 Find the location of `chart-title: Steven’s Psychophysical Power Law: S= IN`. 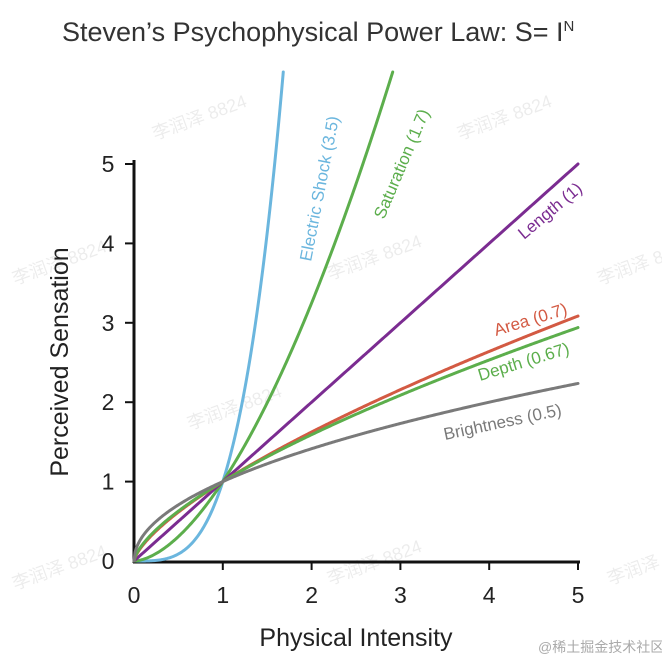

chart-title: Steven’s Psychophysical Power Law: S= IN is located at coordinates (318, 32).